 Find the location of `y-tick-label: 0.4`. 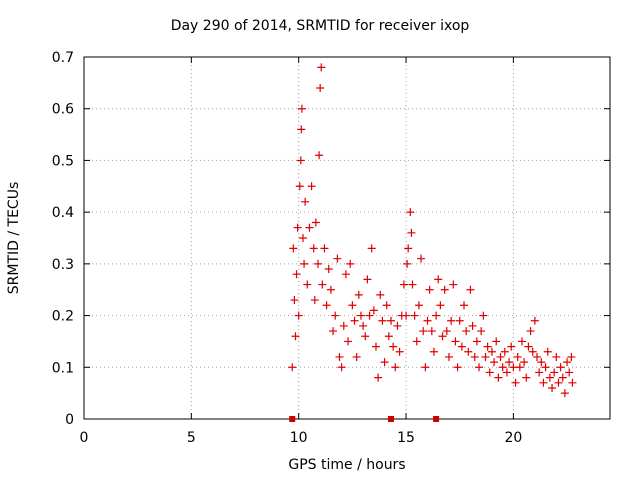

y-tick-label: 0.4 is located at coordinates (63, 213).